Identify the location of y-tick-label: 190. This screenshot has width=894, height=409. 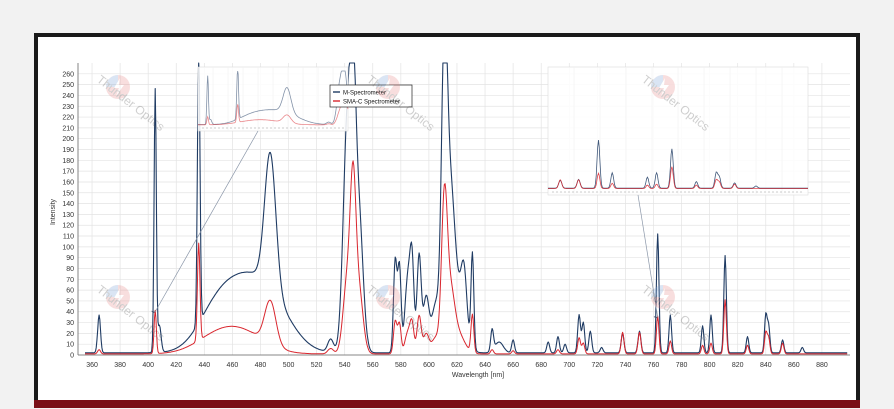
(68, 150).